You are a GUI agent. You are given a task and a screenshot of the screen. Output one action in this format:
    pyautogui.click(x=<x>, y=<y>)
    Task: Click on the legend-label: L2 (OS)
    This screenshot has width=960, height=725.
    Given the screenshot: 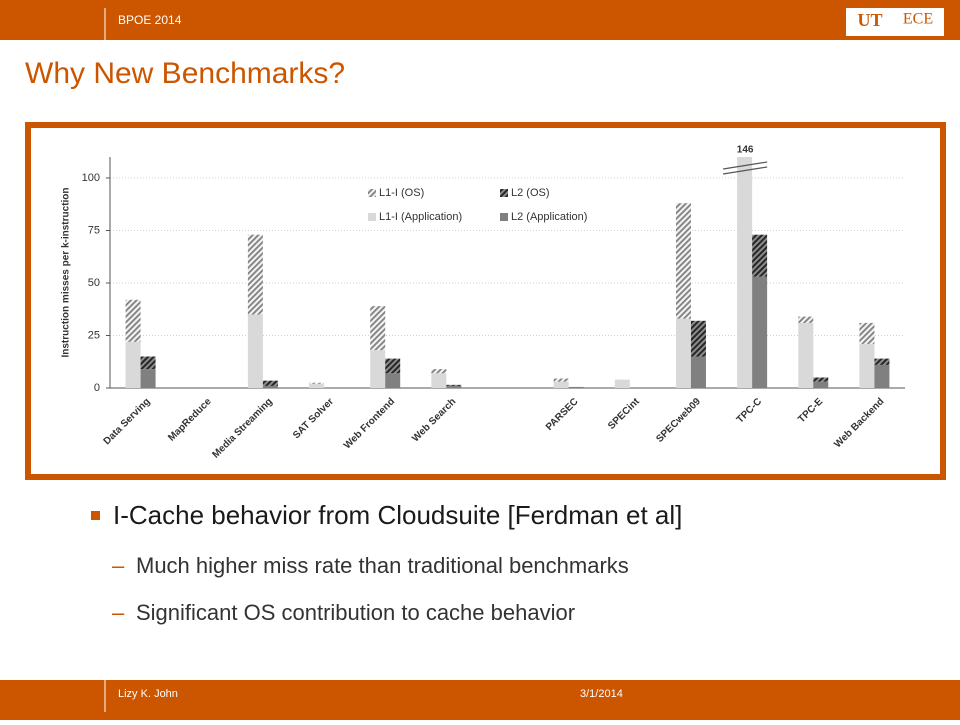 What is the action you would take?
    pyautogui.click(x=530, y=193)
    